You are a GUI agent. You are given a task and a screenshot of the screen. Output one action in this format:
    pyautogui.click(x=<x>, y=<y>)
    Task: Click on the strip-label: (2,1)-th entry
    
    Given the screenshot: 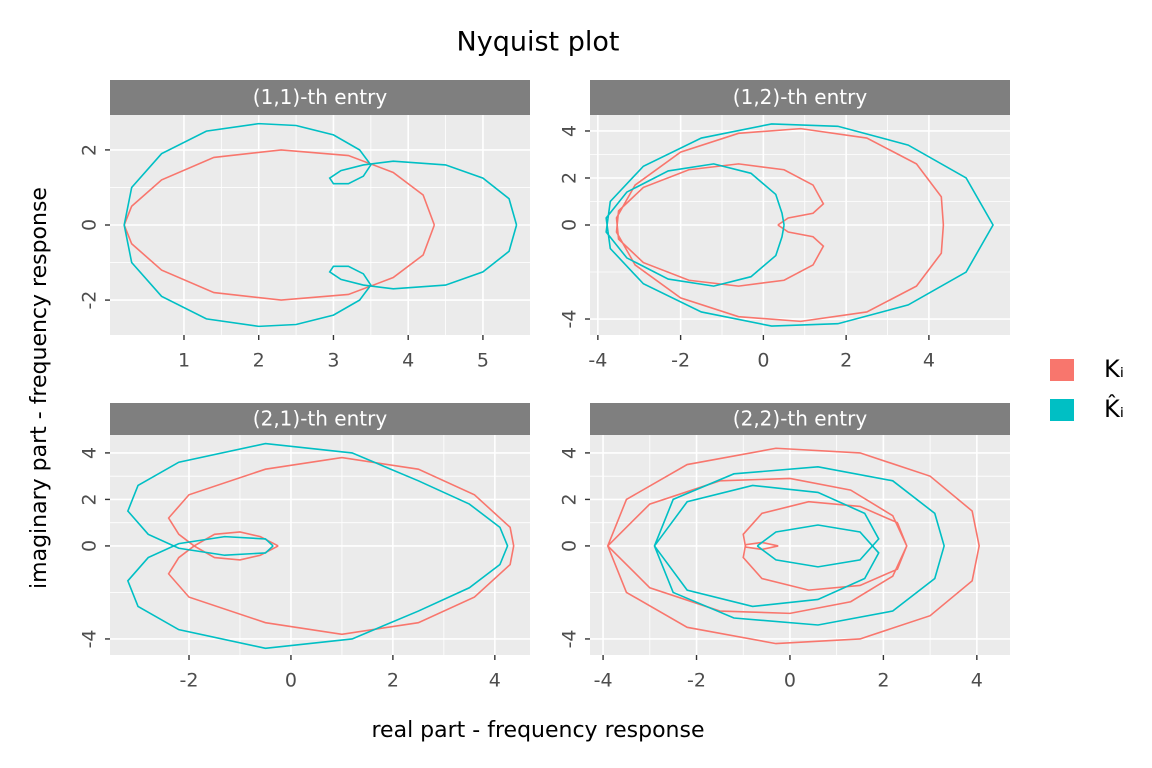 What is the action you would take?
    pyautogui.click(x=320, y=419)
    